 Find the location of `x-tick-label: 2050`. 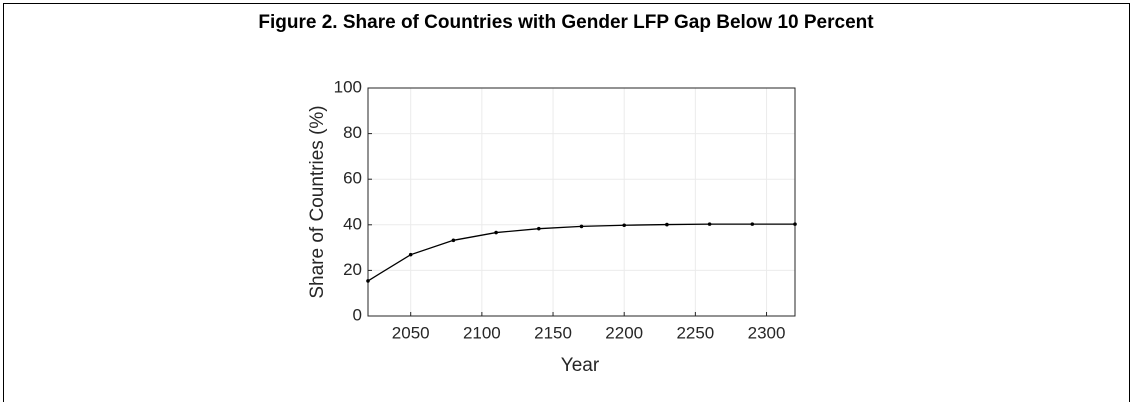

x-tick-label: 2050 is located at coordinates (411, 332).